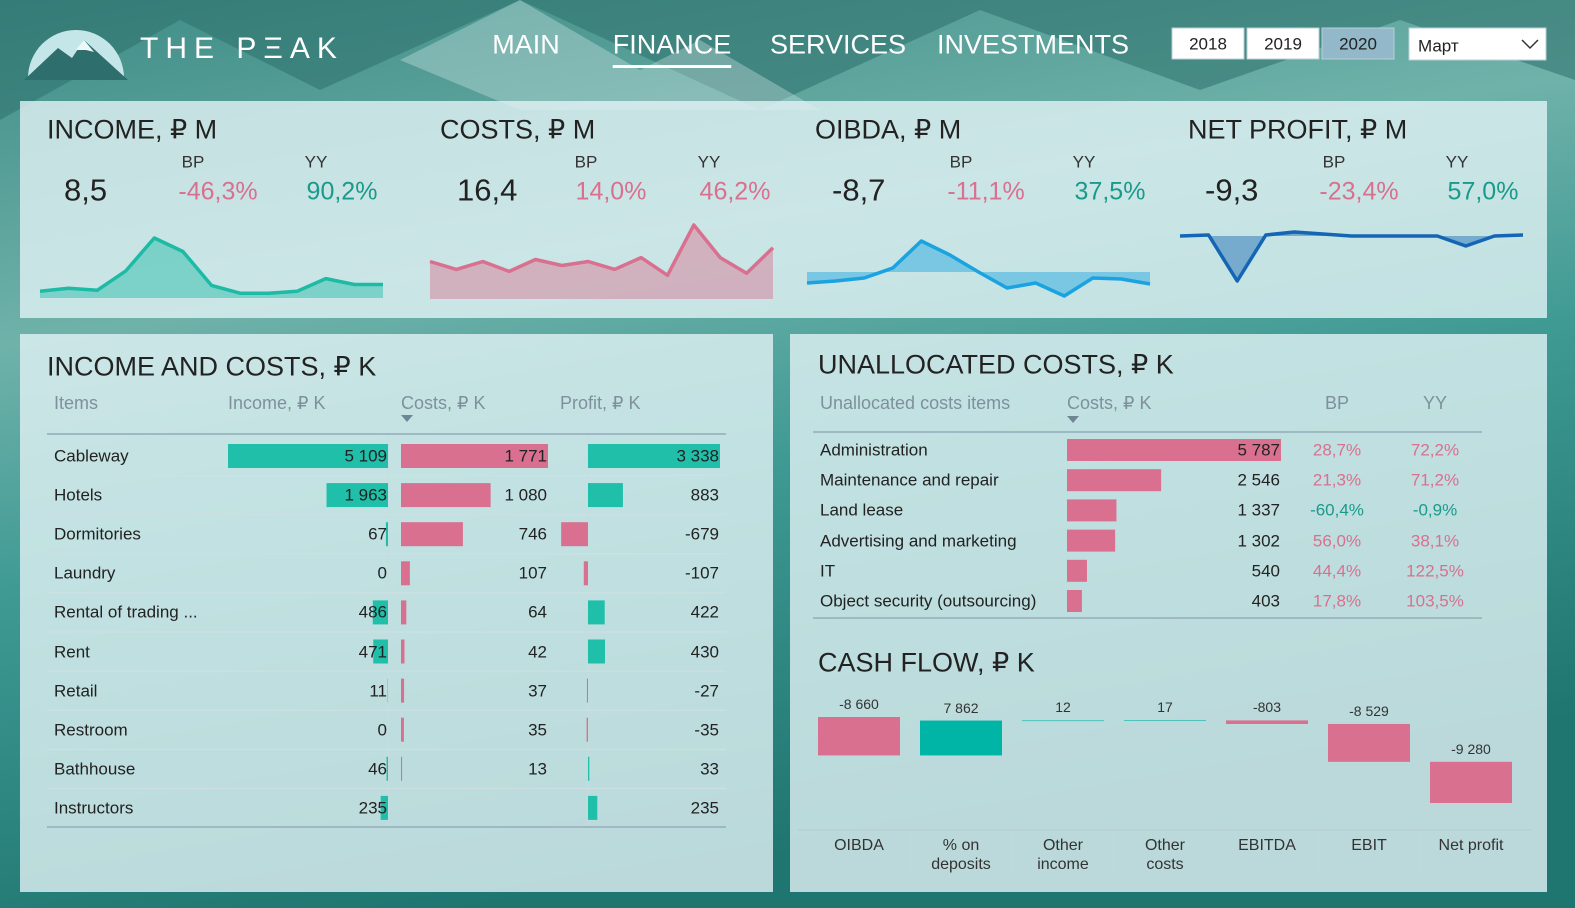  What do you see at coordinates (961, 707) in the screenshot?
I see `value-label: 7 862` at bounding box center [961, 707].